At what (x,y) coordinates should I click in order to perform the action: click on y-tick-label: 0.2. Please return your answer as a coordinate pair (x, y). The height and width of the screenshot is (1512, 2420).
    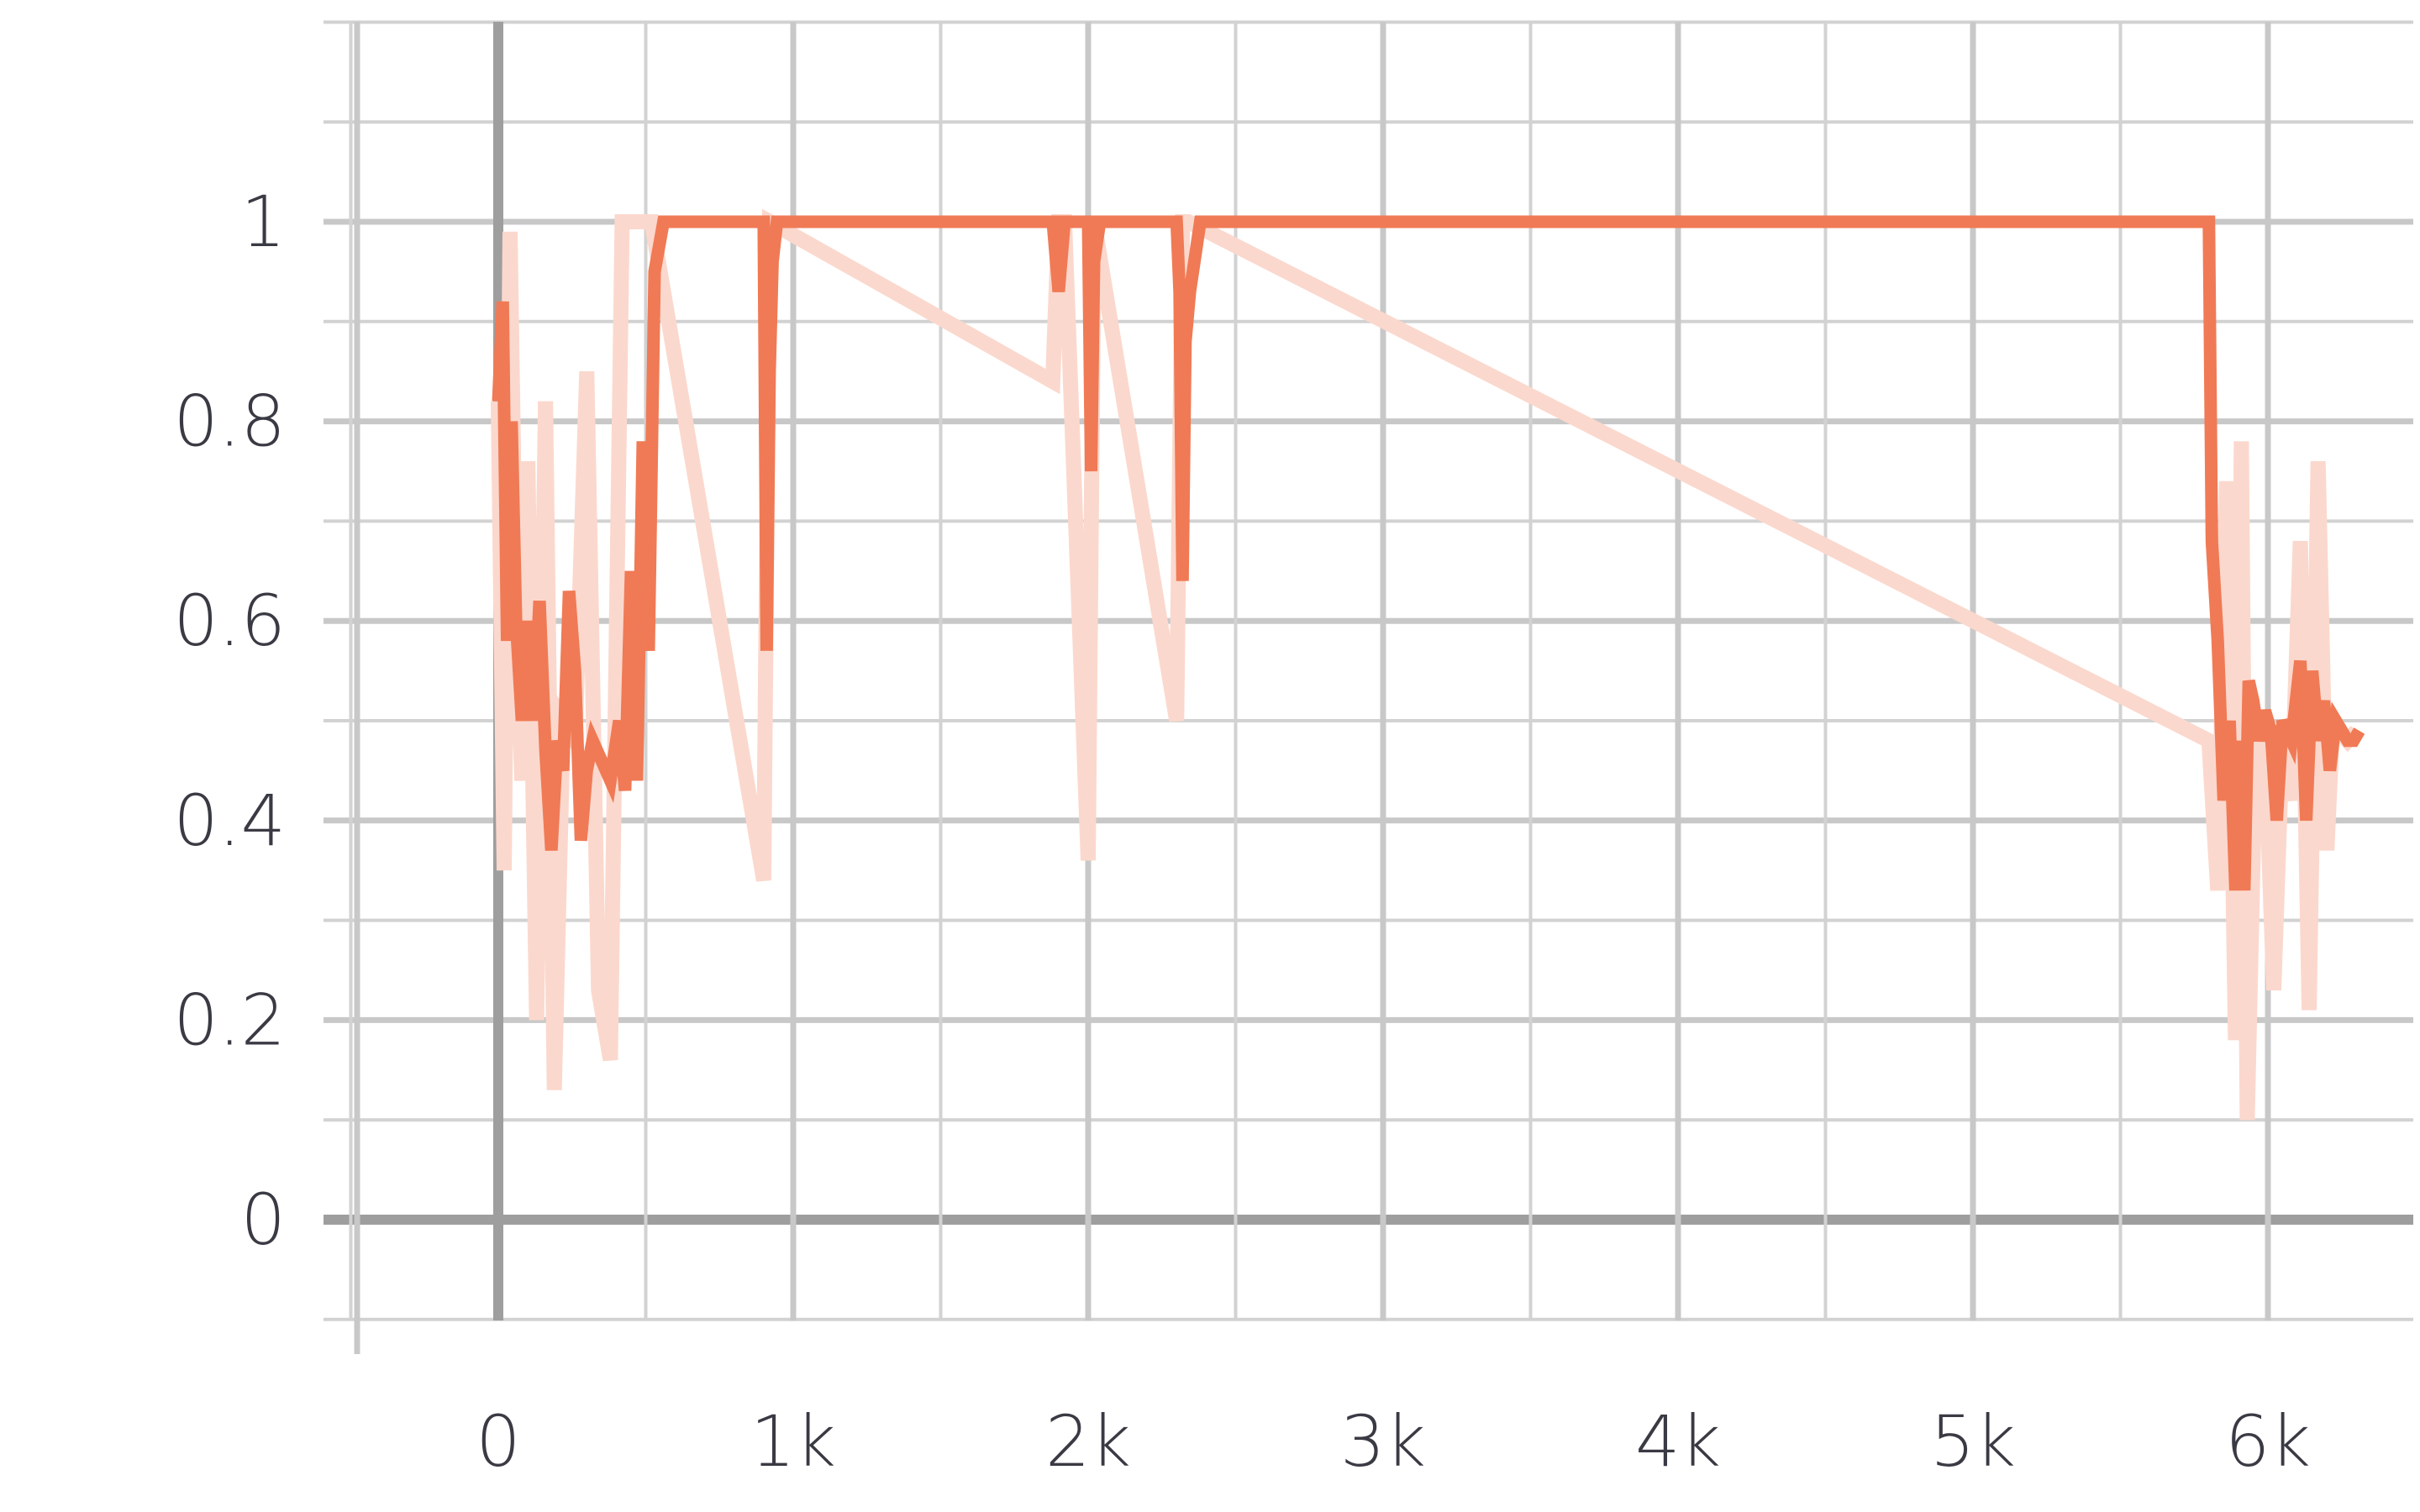
    Looking at the image, I should click on (229, 1020).